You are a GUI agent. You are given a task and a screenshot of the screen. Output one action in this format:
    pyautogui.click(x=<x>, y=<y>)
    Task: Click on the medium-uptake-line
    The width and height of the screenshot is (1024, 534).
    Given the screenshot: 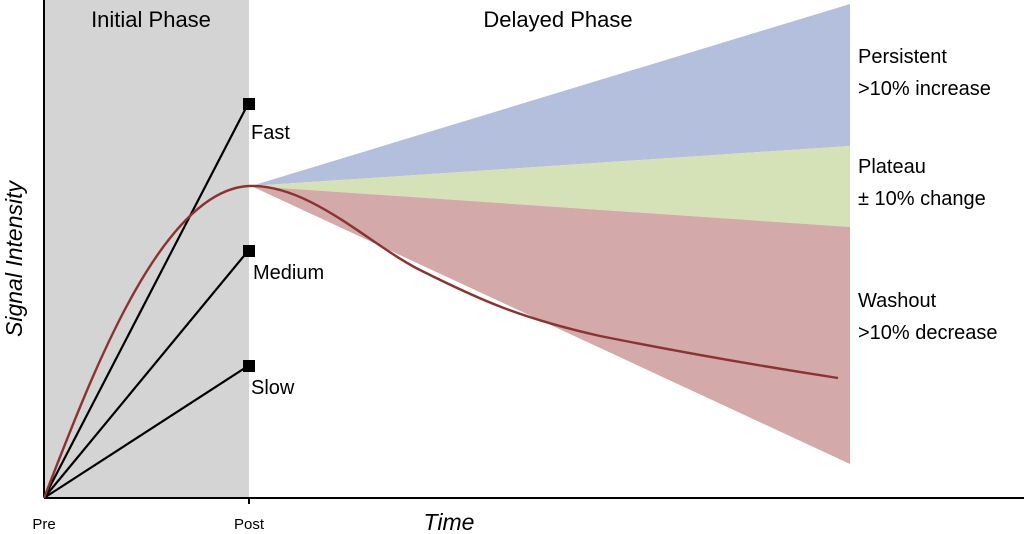 What is the action you would take?
    pyautogui.click(x=146, y=374)
    